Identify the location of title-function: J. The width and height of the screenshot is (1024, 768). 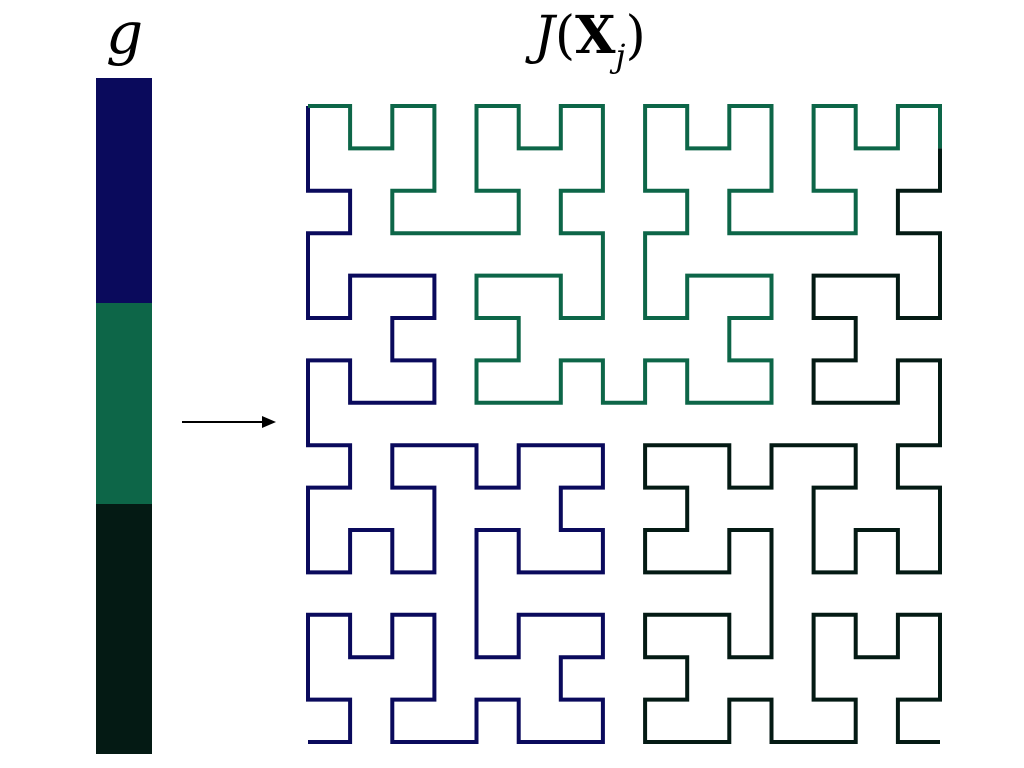
(544, 36).